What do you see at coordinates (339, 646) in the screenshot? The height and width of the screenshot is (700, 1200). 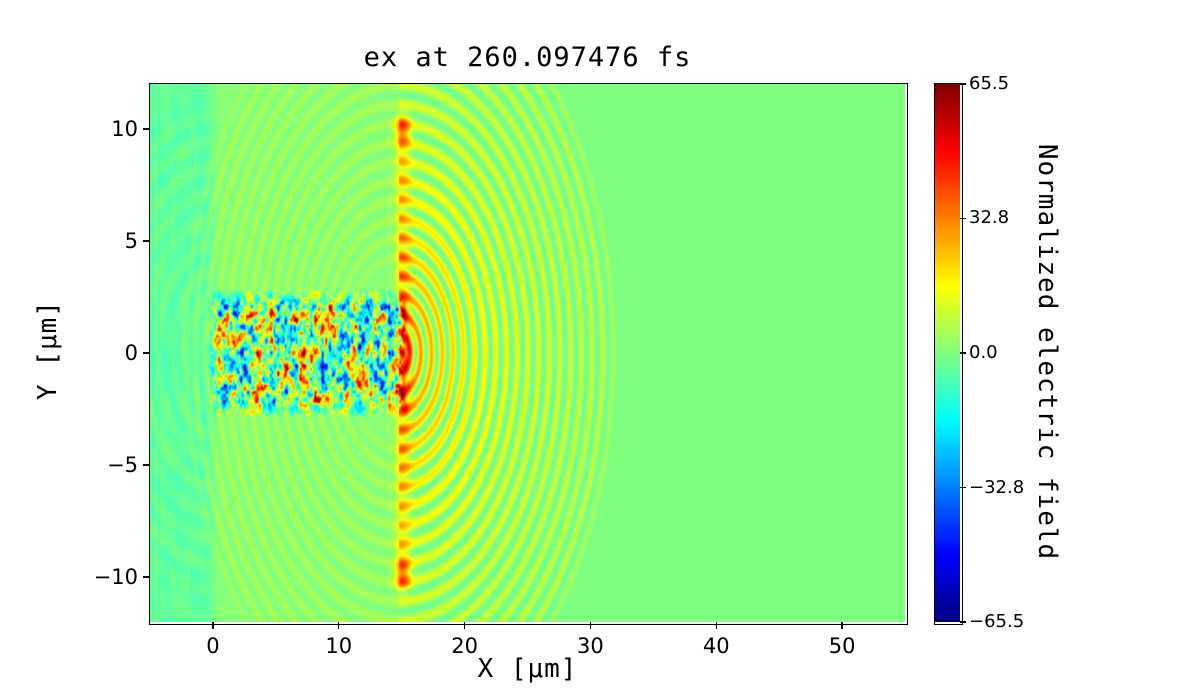 I see `x-tick-label: 10` at bounding box center [339, 646].